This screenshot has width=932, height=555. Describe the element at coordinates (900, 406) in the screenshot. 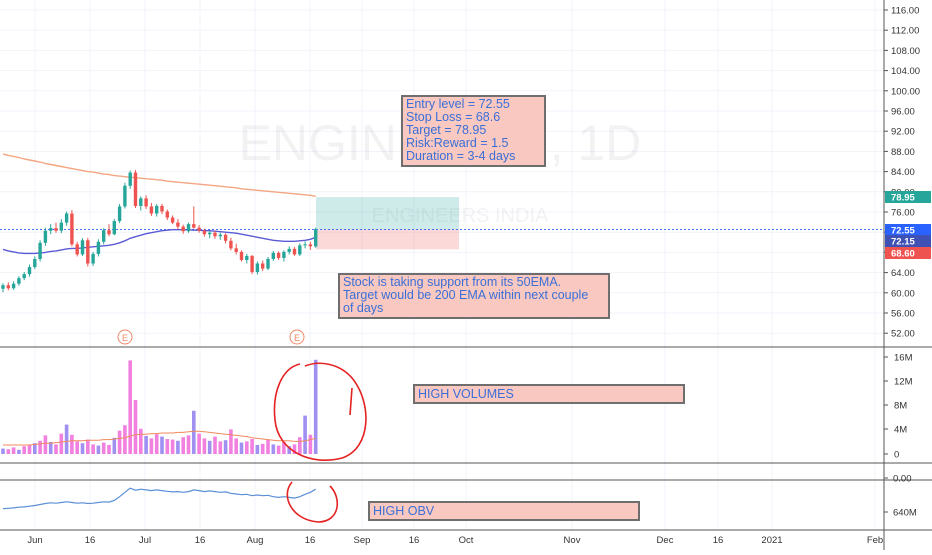

I see `volume-tick-label: 8M` at that location.